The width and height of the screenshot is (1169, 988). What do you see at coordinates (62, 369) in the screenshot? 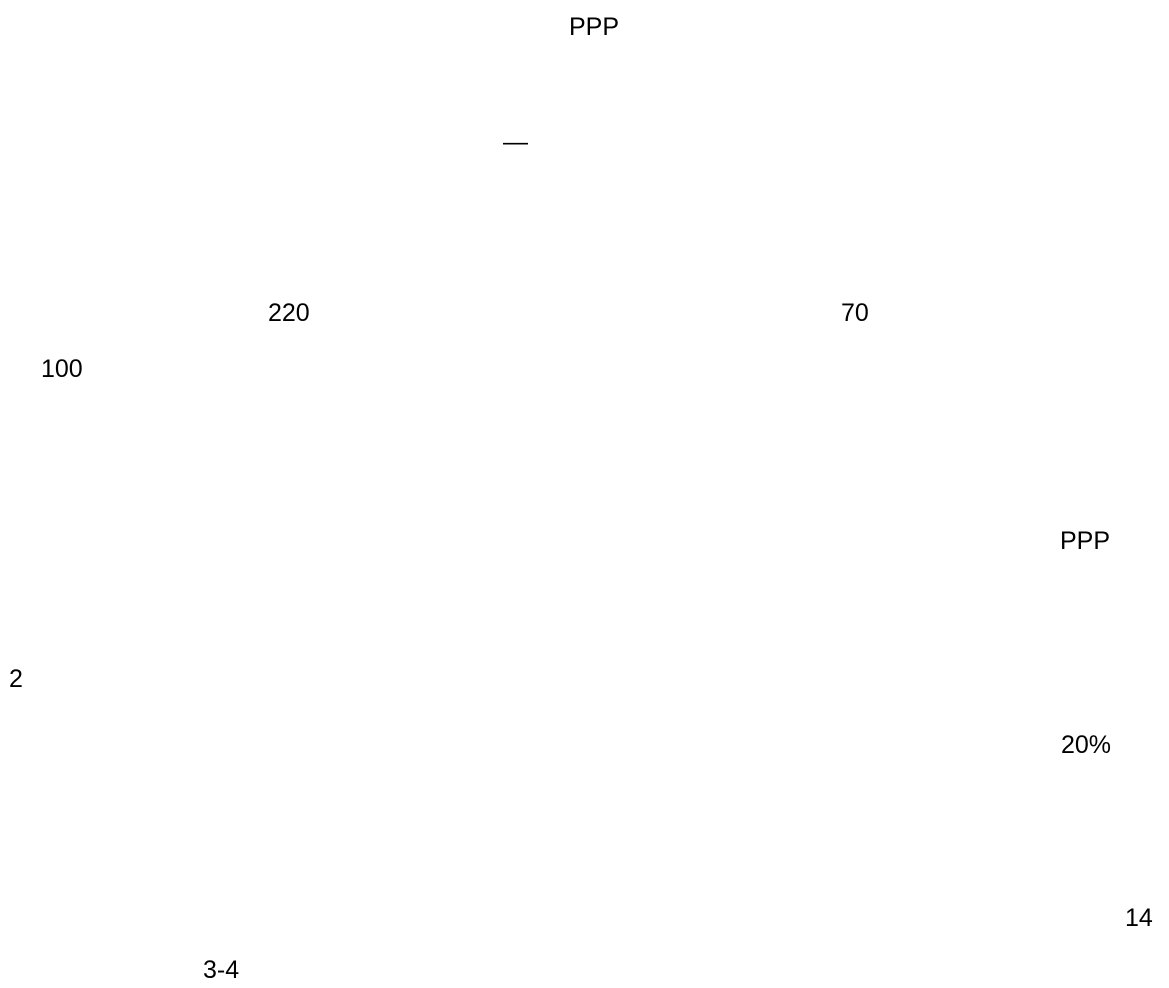
I see `number-100-text: 100` at bounding box center [62, 369].